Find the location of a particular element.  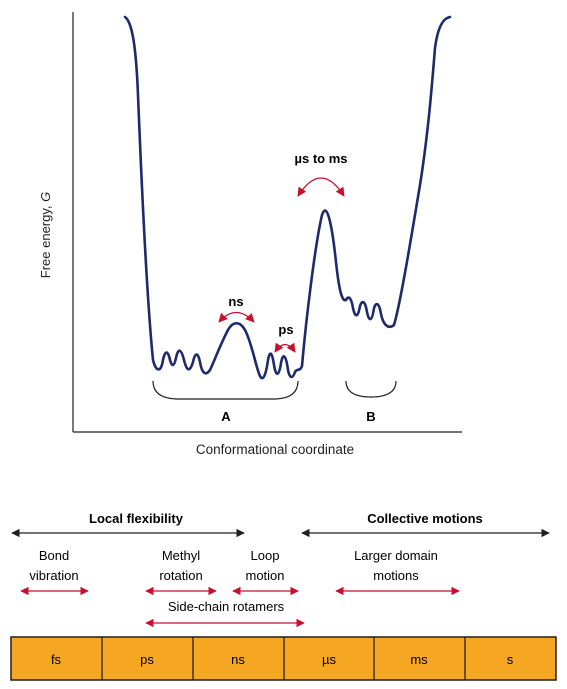

ns-label: ns is located at coordinates (235, 301).